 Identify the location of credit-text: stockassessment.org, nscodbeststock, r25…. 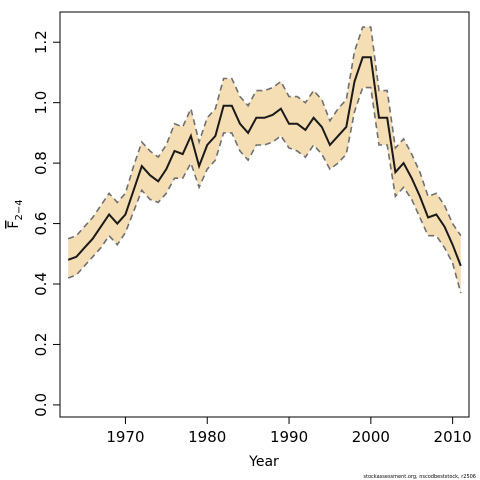
(419, 477).